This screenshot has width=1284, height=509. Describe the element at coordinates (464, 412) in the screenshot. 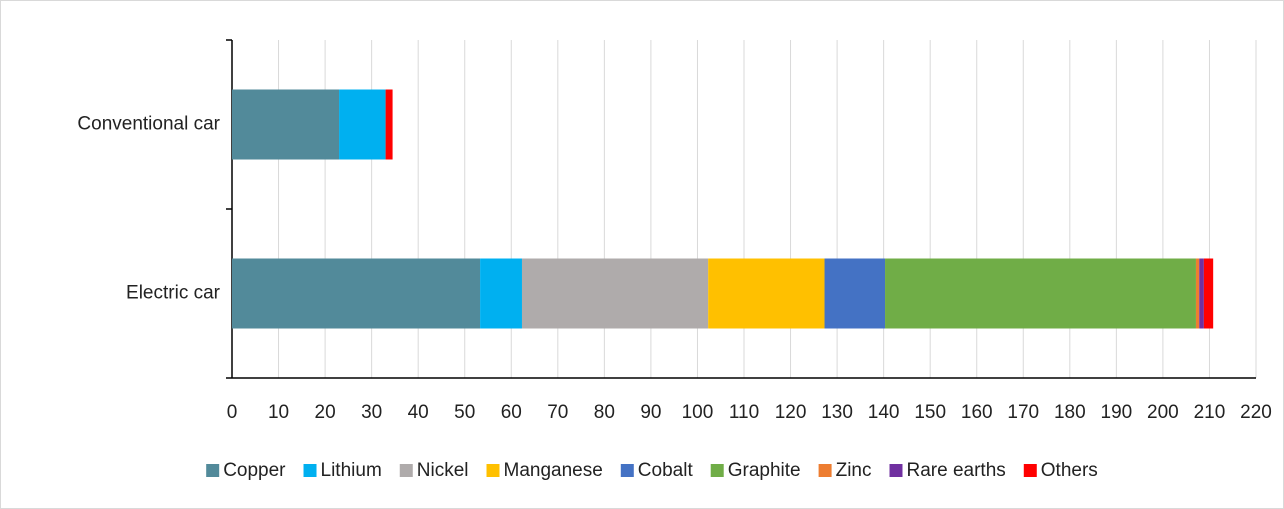

I see `x-tick-label: 50` at that location.